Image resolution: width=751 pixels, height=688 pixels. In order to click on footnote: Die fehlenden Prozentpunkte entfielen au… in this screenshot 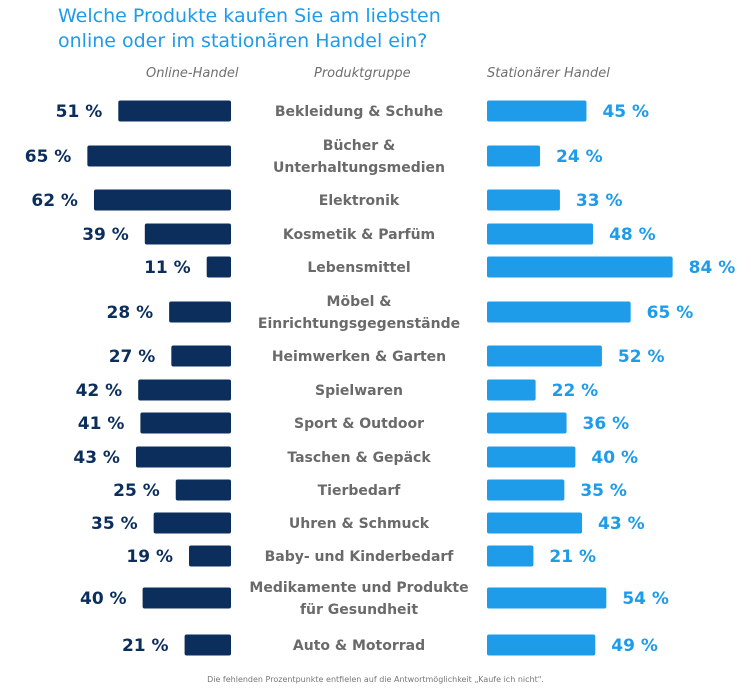, I will do `click(375, 679)`.